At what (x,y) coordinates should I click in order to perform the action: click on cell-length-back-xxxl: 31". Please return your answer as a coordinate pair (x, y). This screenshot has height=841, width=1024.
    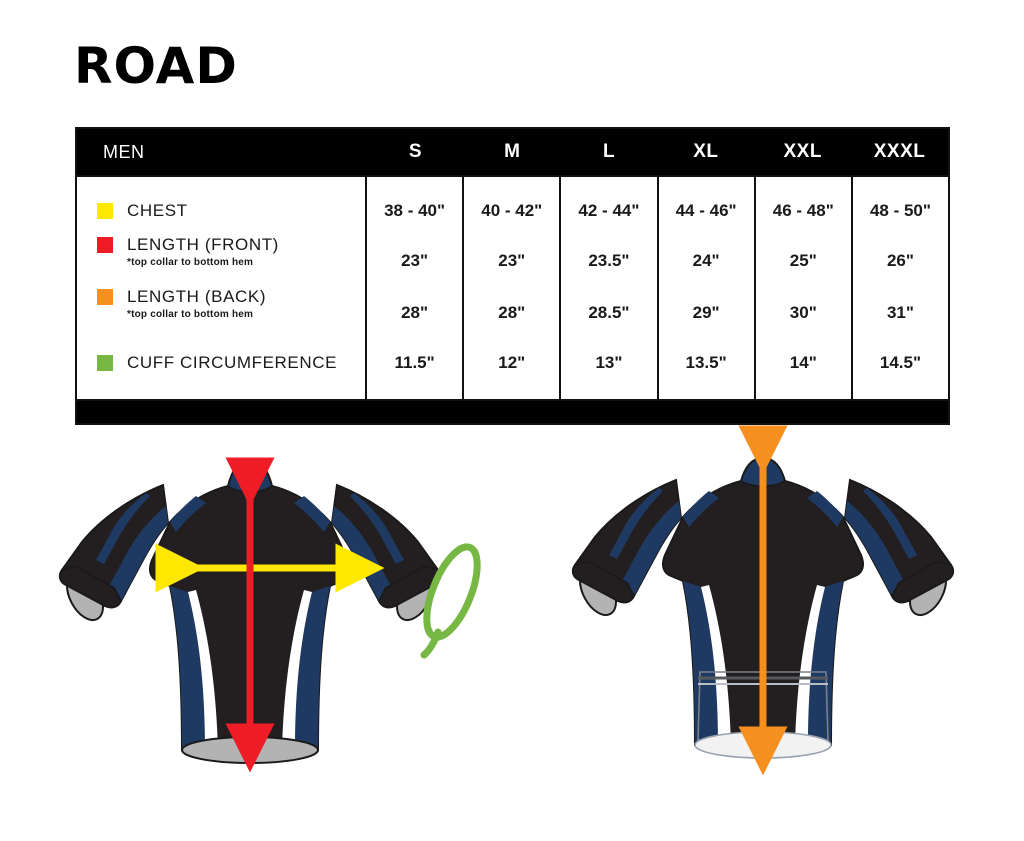
    Looking at the image, I should click on (900, 312).